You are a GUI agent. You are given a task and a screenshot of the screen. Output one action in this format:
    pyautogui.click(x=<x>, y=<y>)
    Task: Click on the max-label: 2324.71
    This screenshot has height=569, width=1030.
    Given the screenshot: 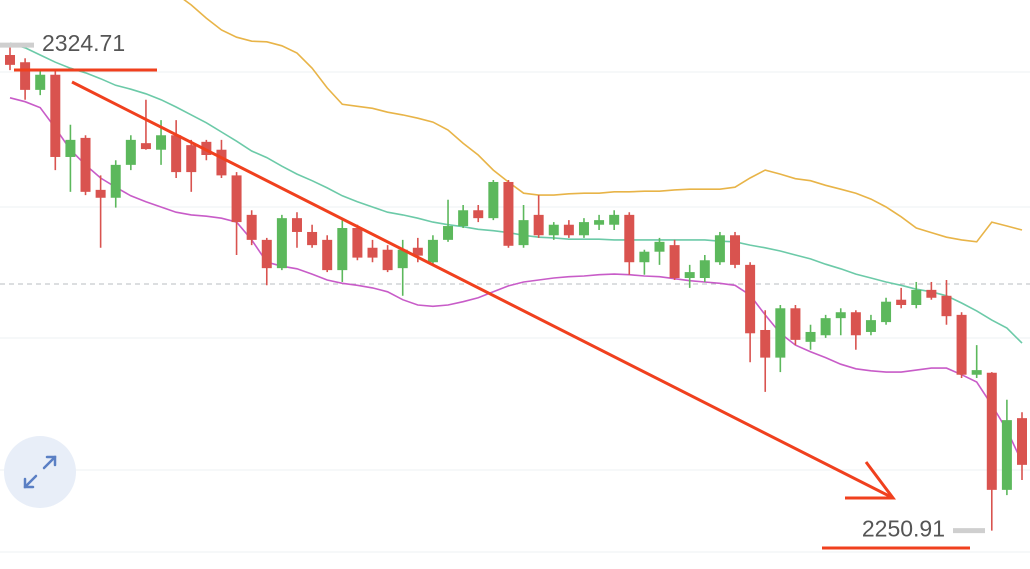 What is the action you would take?
    pyautogui.click(x=83, y=43)
    